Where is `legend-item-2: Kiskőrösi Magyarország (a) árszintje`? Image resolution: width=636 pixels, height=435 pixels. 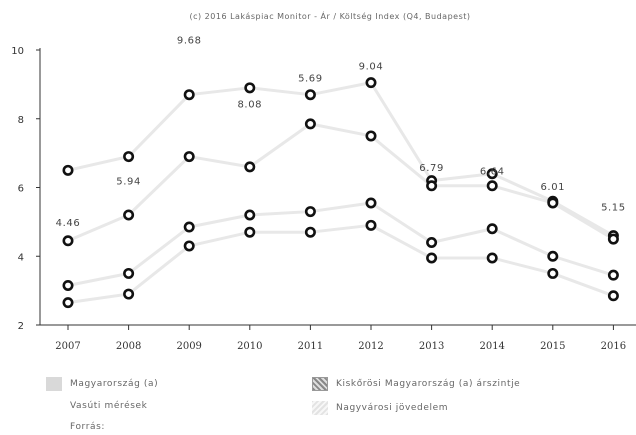
legend-item-2: Kiskőrösi Magyarország (a) árszintje is located at coordinates (416, 384).